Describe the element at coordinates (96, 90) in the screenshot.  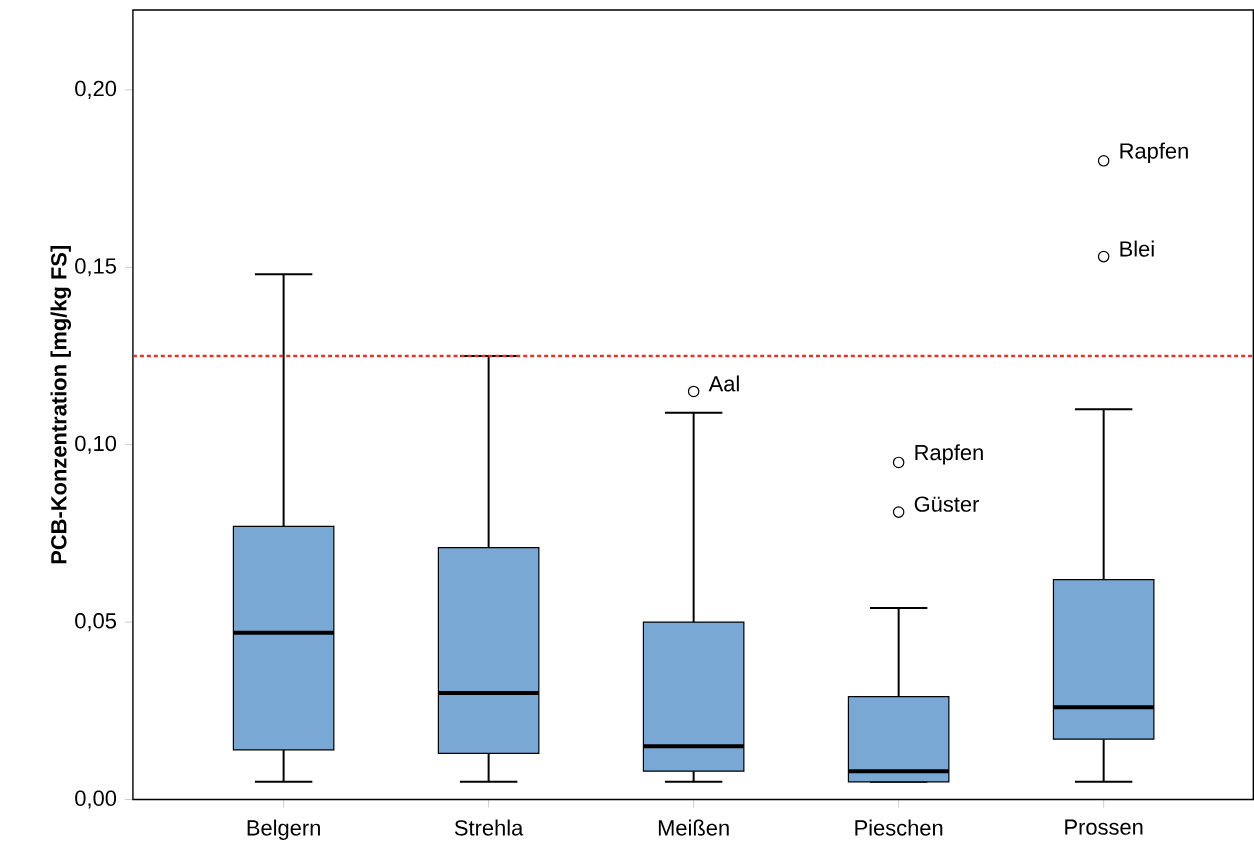
I see `y-tick-label: 0,20` at that location.